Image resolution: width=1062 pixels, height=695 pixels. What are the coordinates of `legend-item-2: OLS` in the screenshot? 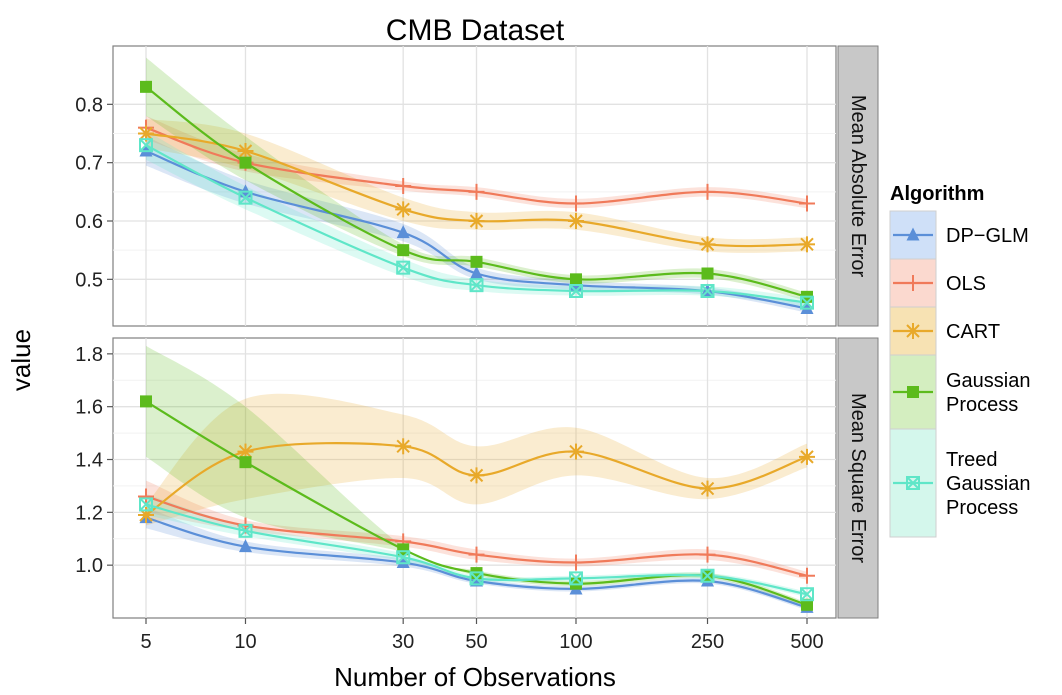 It's located at (937, 283).